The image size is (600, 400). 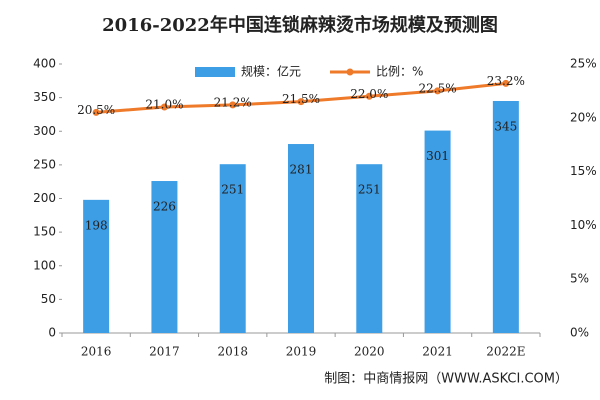 I want to click on line-label: 21.2%, so click(x=233, y=102).